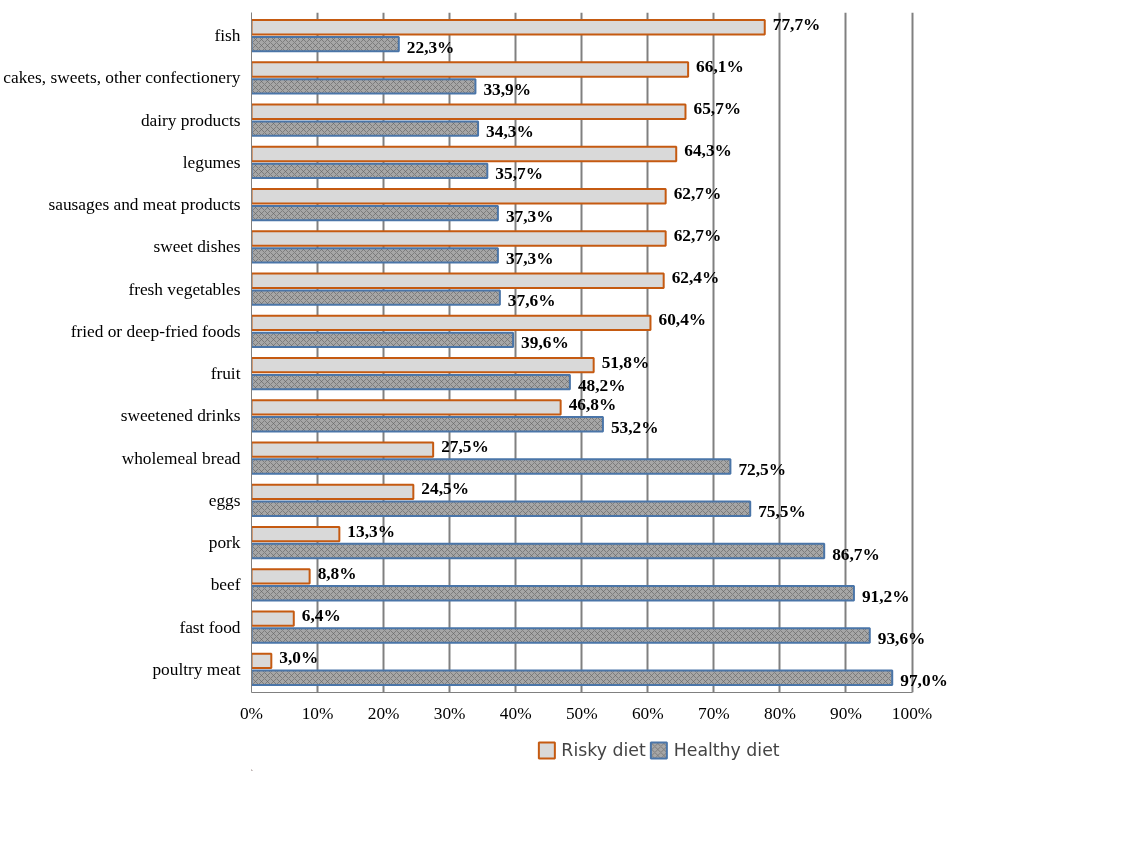  I want to click on x-tick-label: 20%, so click(383, 713).